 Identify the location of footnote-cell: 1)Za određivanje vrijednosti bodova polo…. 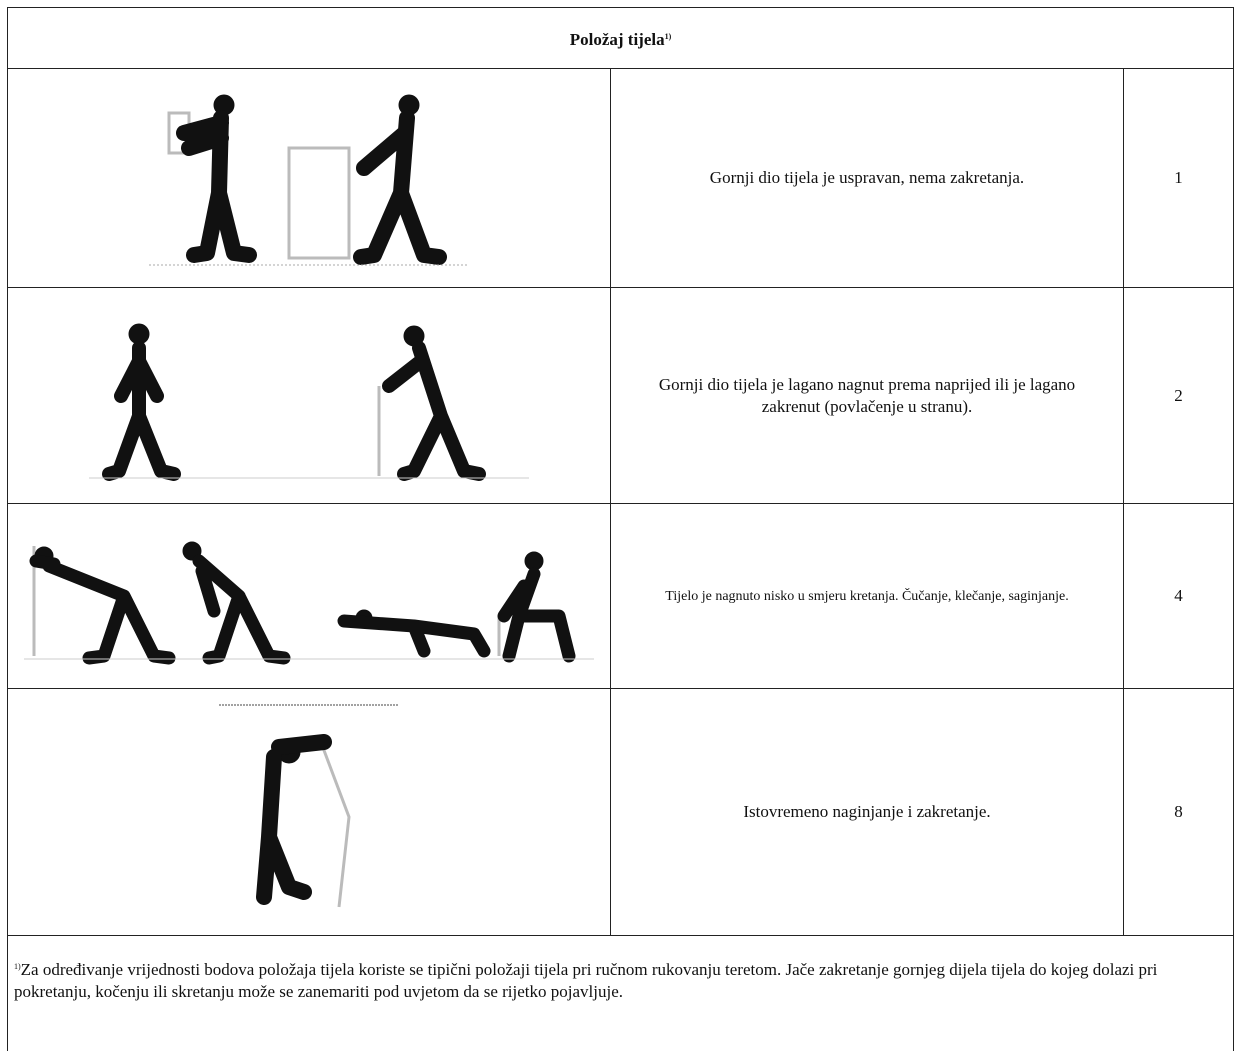
(621, 993).